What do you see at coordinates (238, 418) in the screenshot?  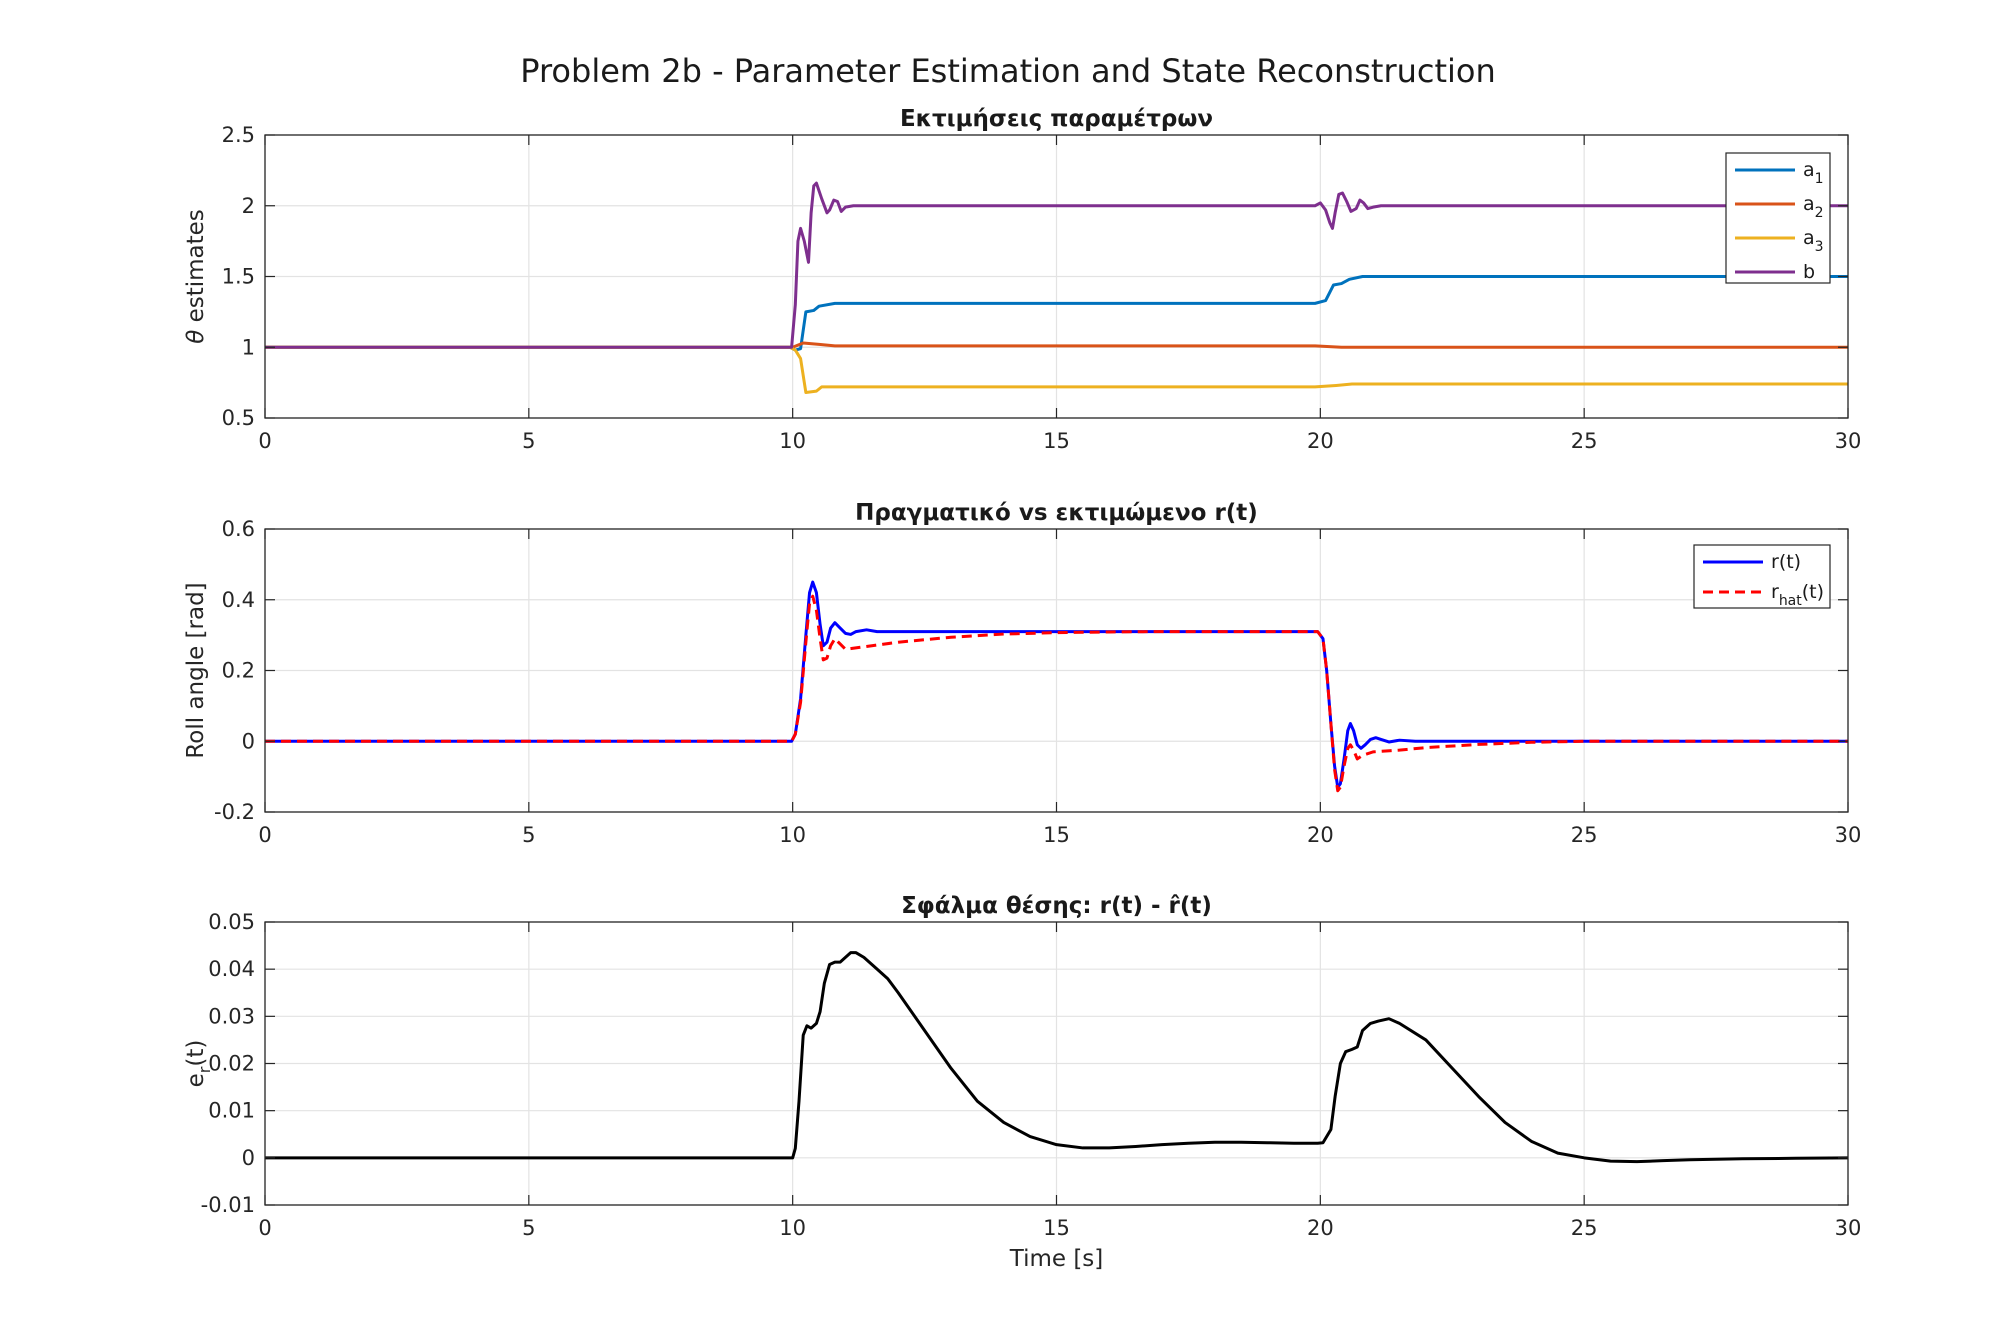 I see `y-tick-label: 0.5` at bounding box center [238, 418].